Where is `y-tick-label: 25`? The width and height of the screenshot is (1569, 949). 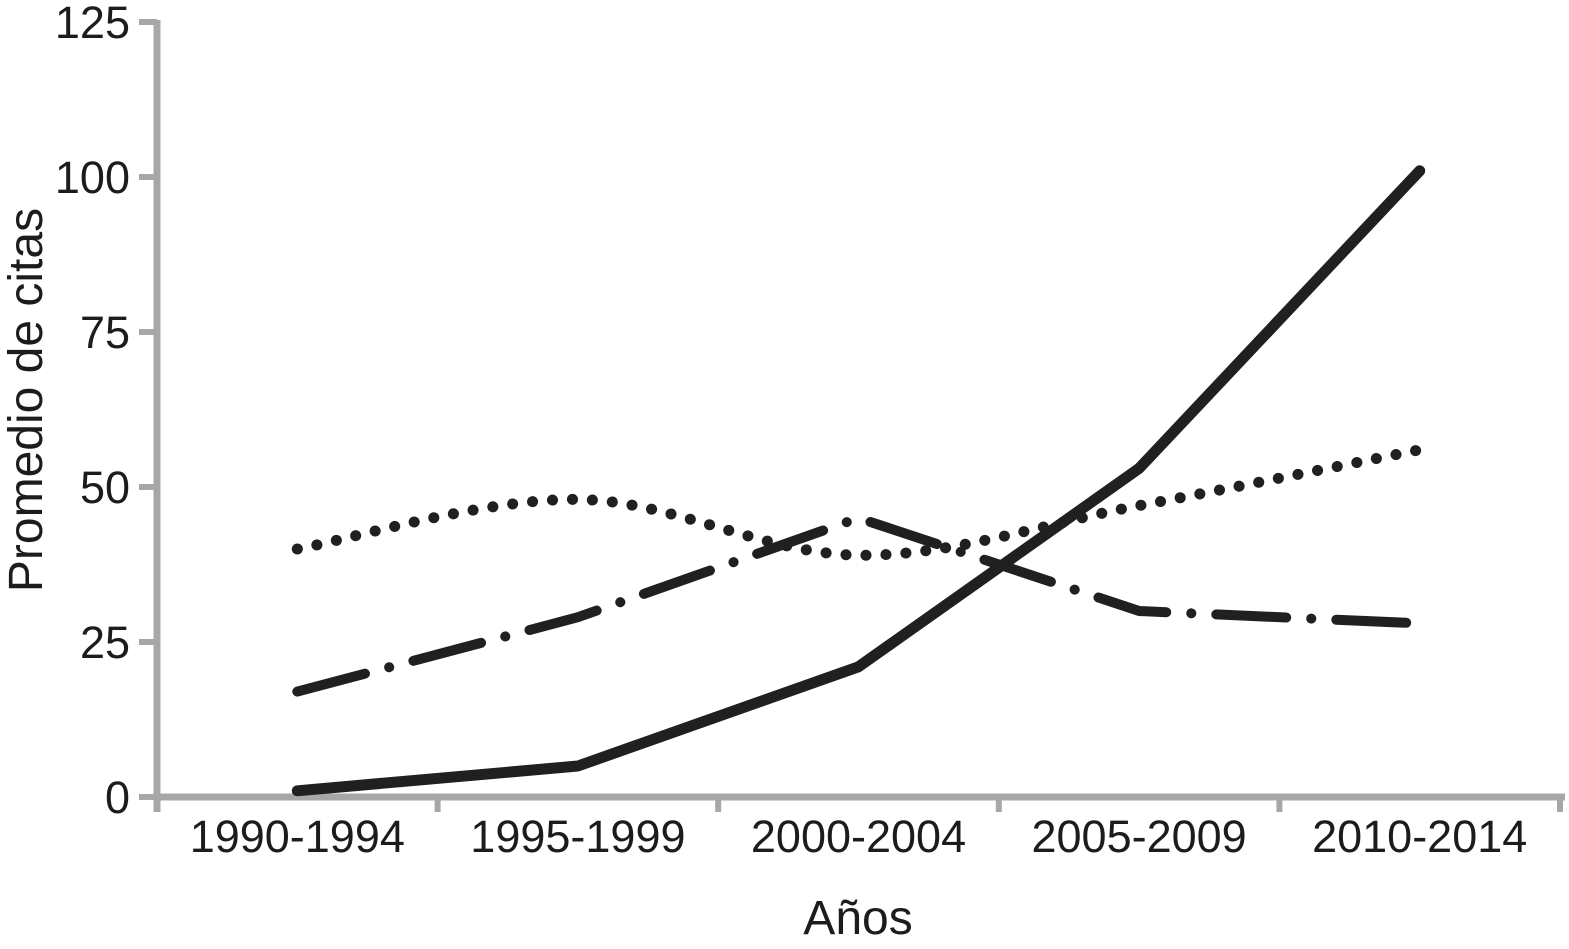
y-tick-label: 25 is located at coordinates (105, 642).